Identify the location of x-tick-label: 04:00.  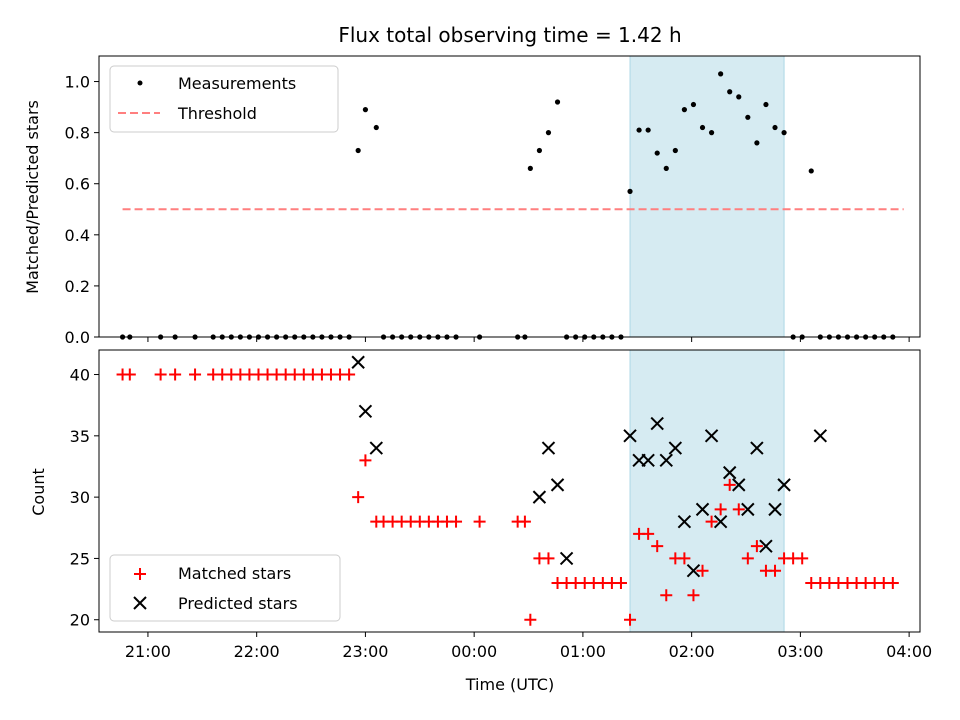
(909, 651).